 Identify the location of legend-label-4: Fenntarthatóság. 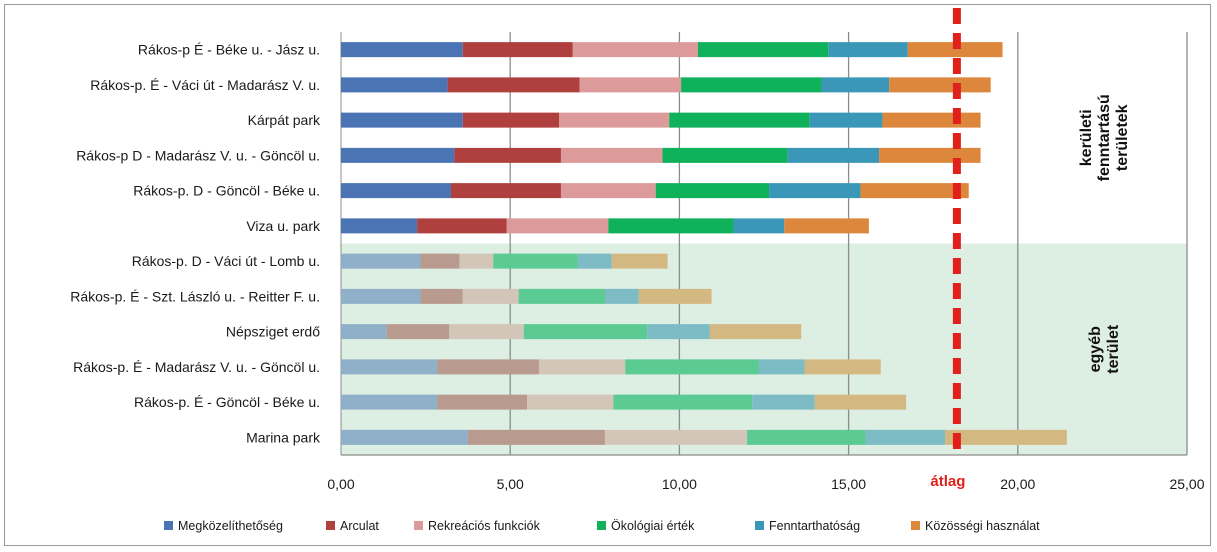
(814, 526).